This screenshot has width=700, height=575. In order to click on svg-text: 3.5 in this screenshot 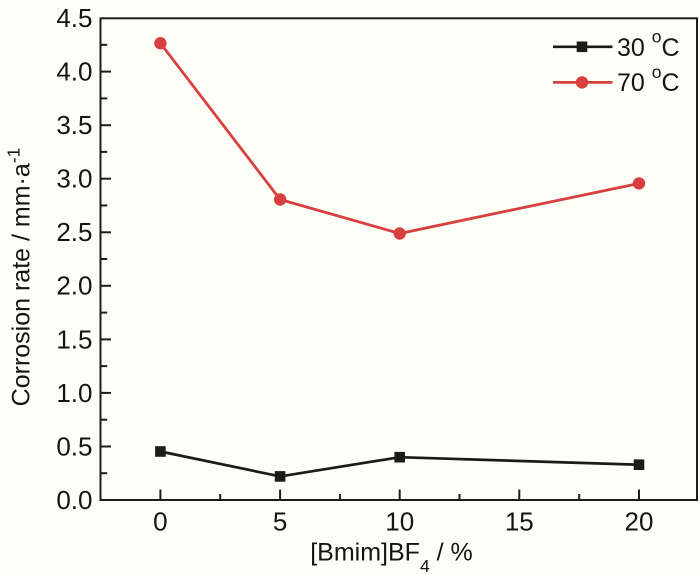, I will do `click(74, 125)`.